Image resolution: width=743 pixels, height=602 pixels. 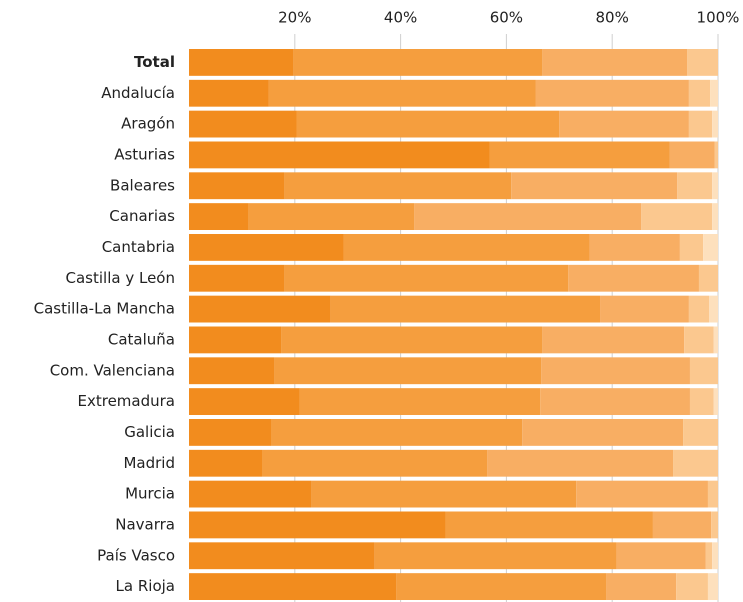 What do you see at coordinates (142, 185) in the screenshot?
I see `y-tick-label: Baleares` at bounding box center [142, 185].